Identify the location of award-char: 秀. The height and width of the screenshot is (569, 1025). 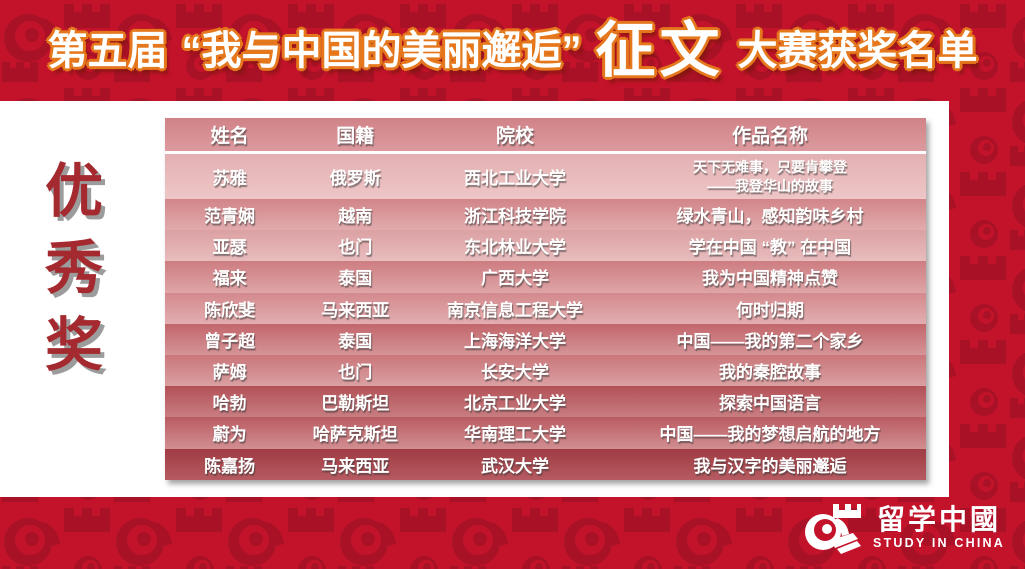
(73, 268).